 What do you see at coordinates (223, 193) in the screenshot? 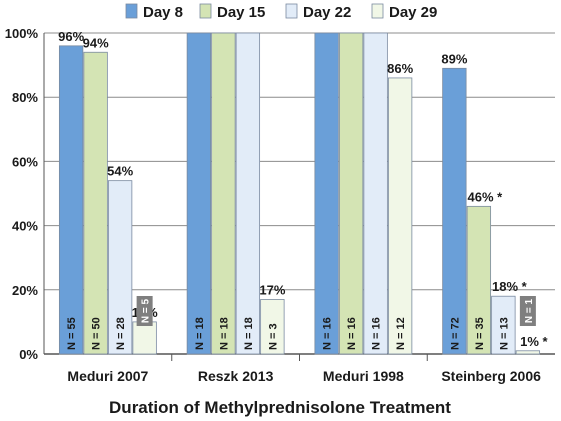
I see `bar-day-15-reszk-2013` at bounding box center [223, 193].